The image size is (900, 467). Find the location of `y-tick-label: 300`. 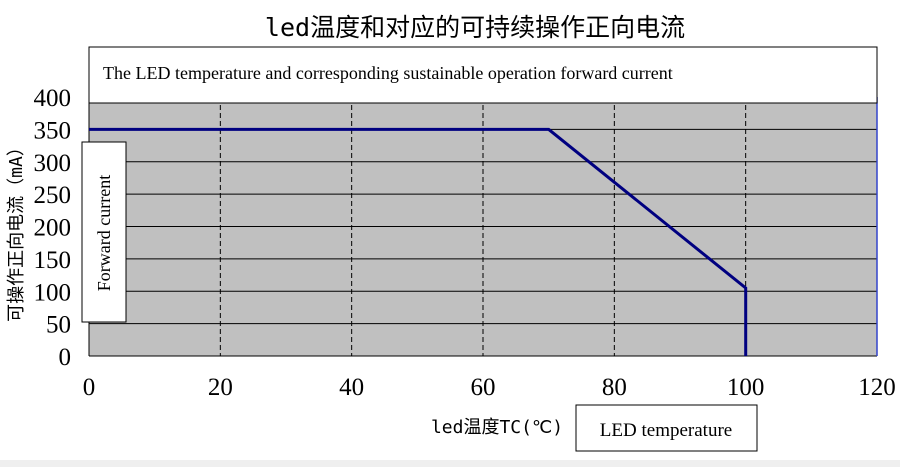

y-tick-label: 300 is located at coordinates (53, 163).